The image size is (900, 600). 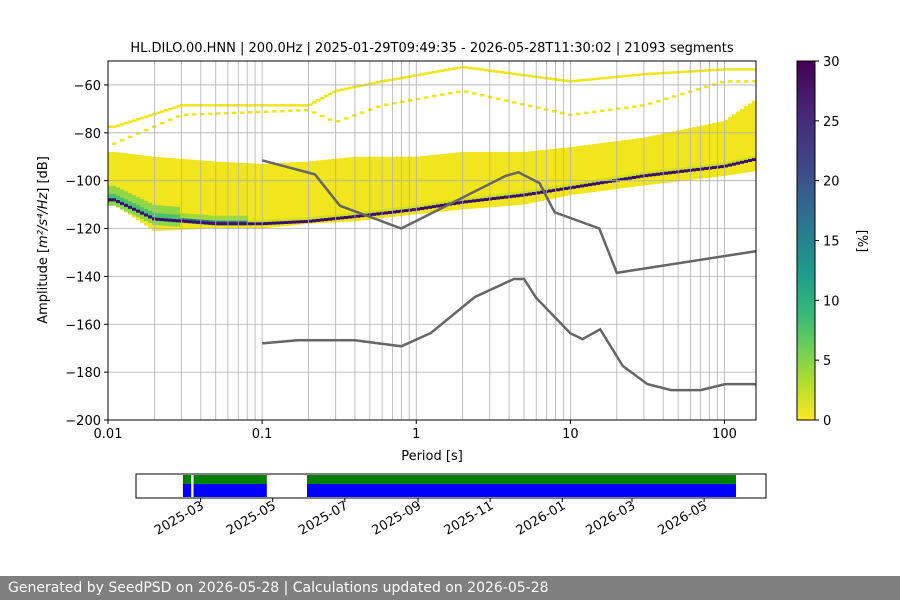 What do you see at coordinates (831, 301) in the screenshot?
I see `colorbar-tick-label: 10` at bounding box center [831, 301].